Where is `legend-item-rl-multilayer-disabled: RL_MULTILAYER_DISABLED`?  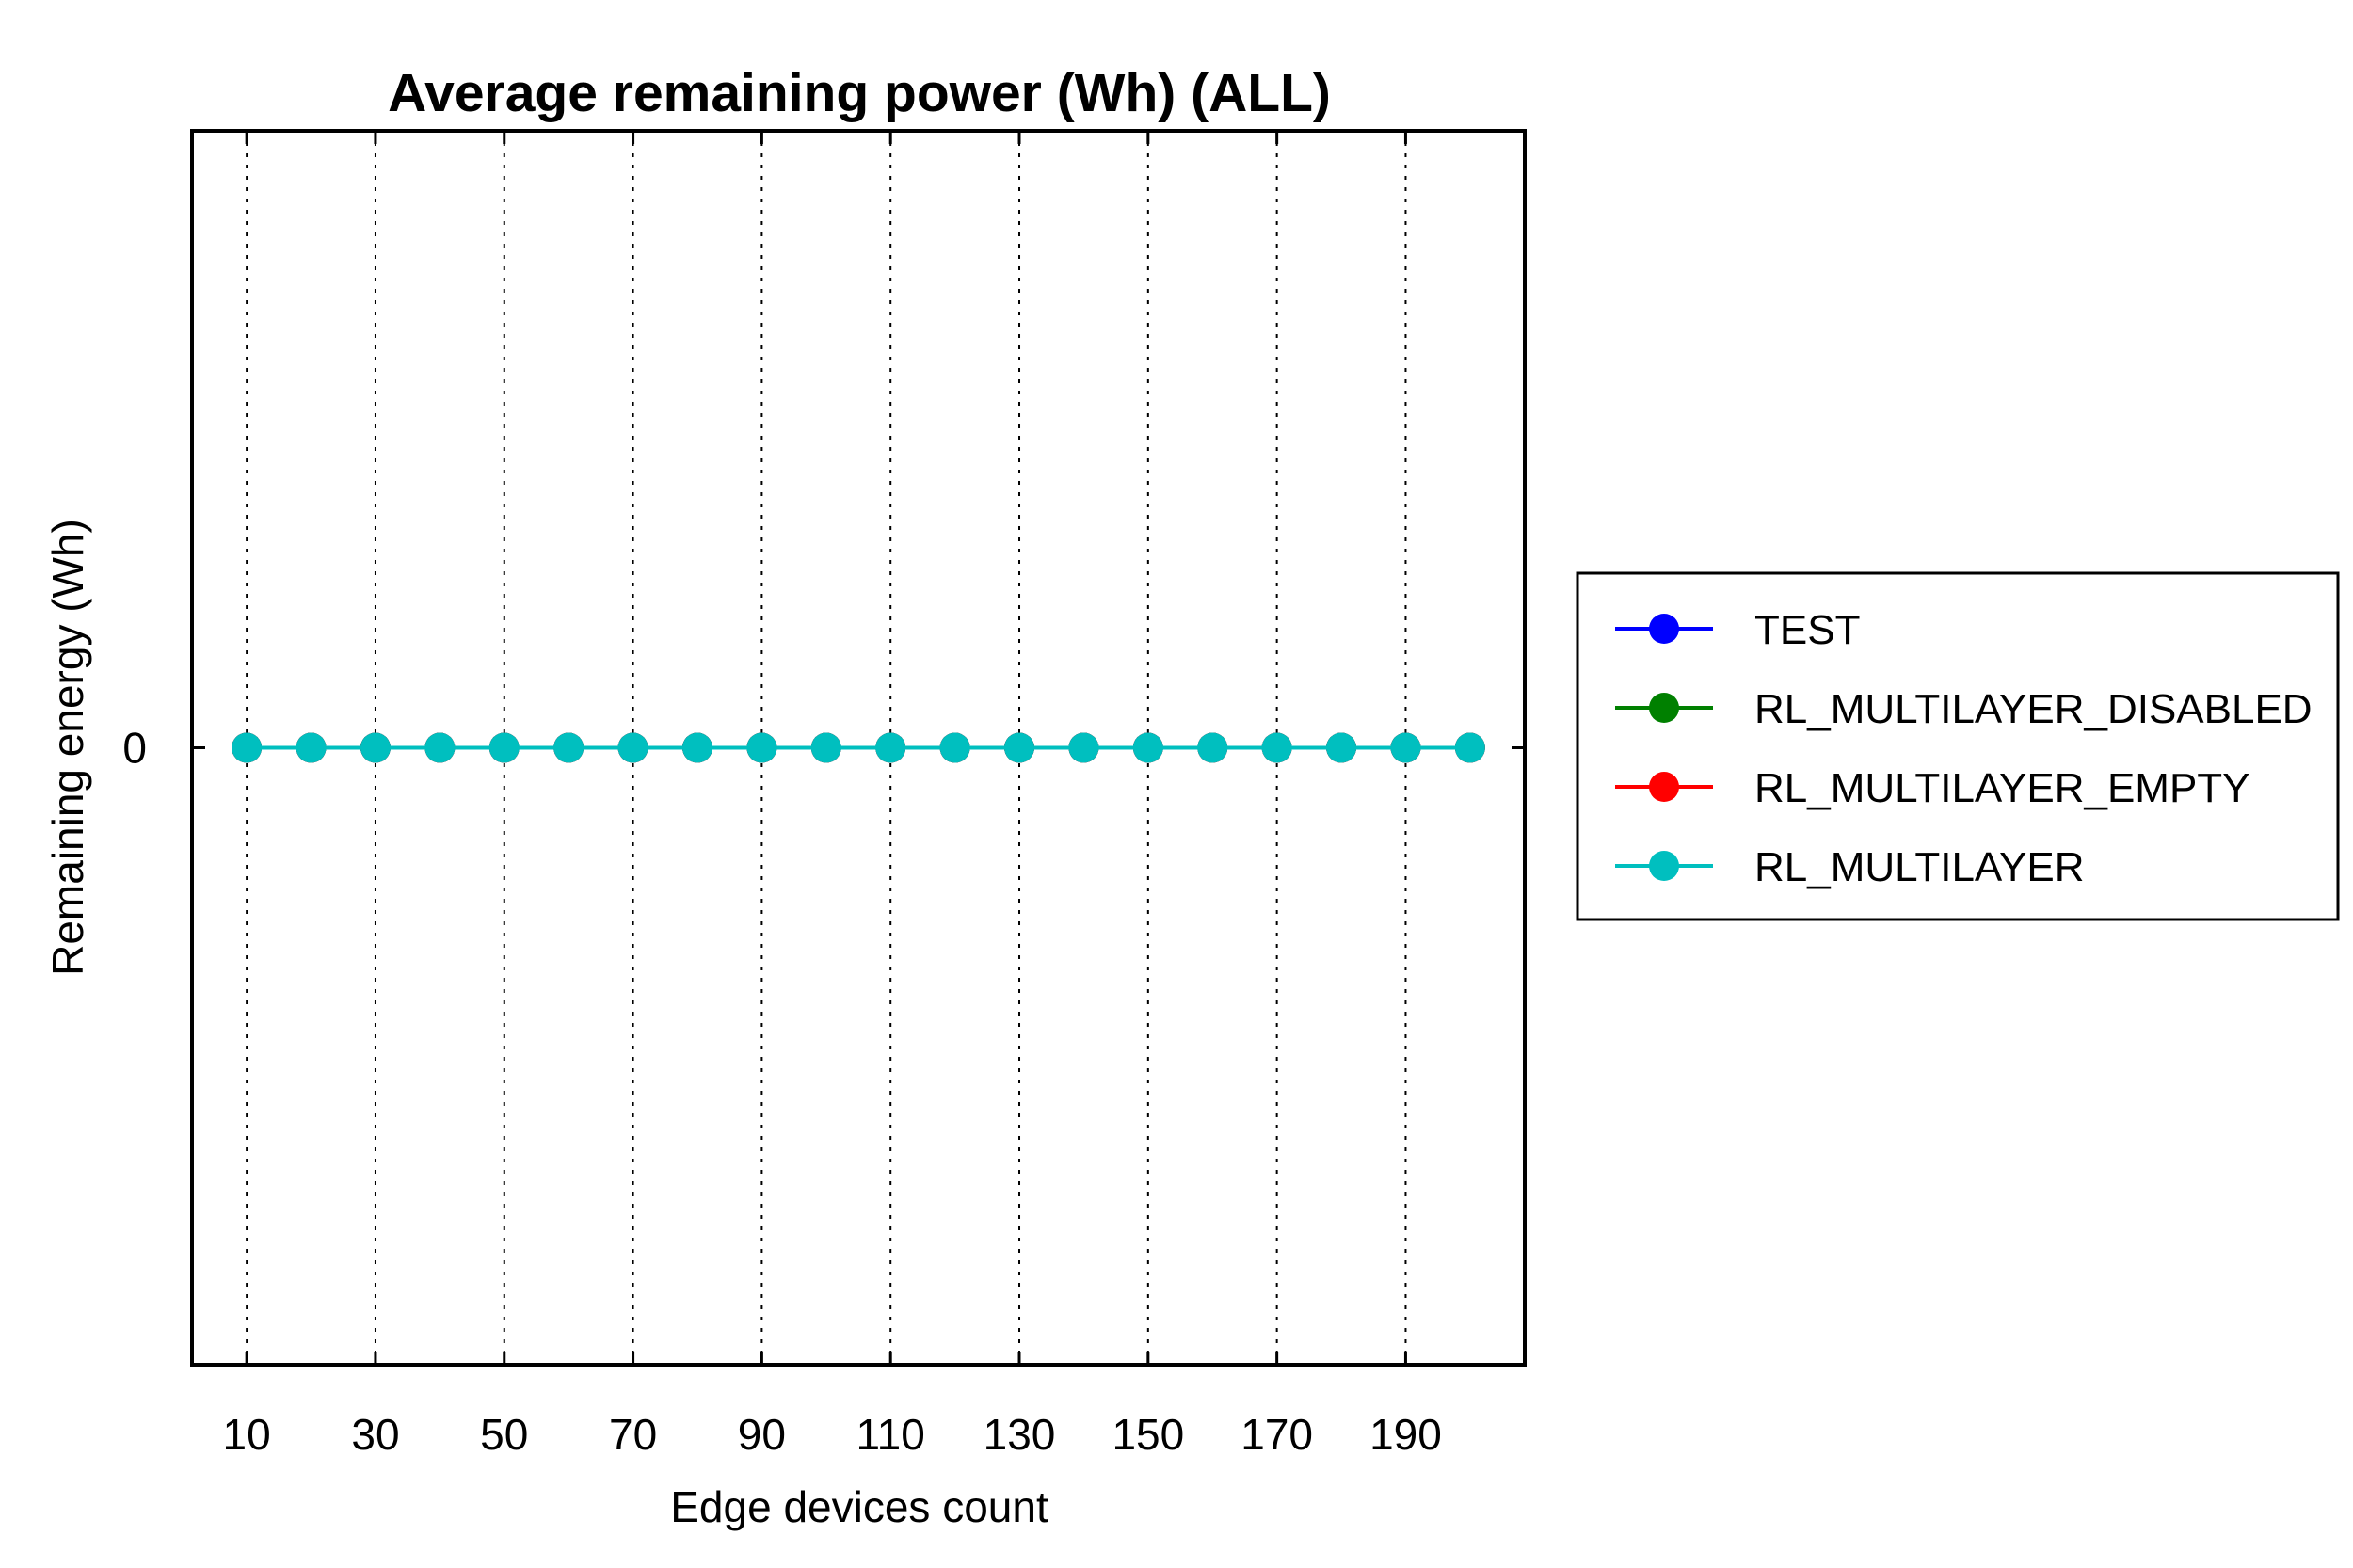
legend-item-rl-multilayer-disabled: RL_MULTILAYER_DISABLED is located at coordinates (1964, 709).